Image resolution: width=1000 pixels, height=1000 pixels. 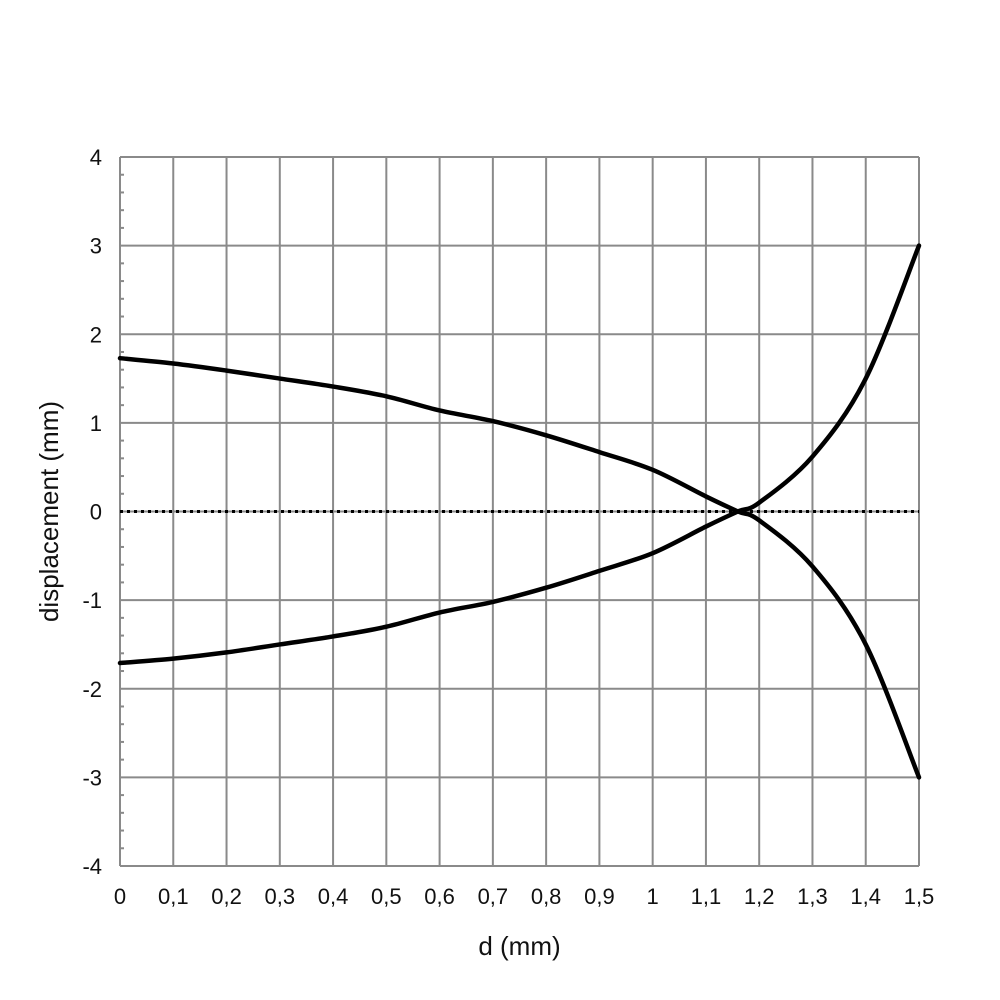 What do you see at coordinates (96, 423) in the screenshot?
I see `y-tick-label: 1` at bounding box center [96, 423].